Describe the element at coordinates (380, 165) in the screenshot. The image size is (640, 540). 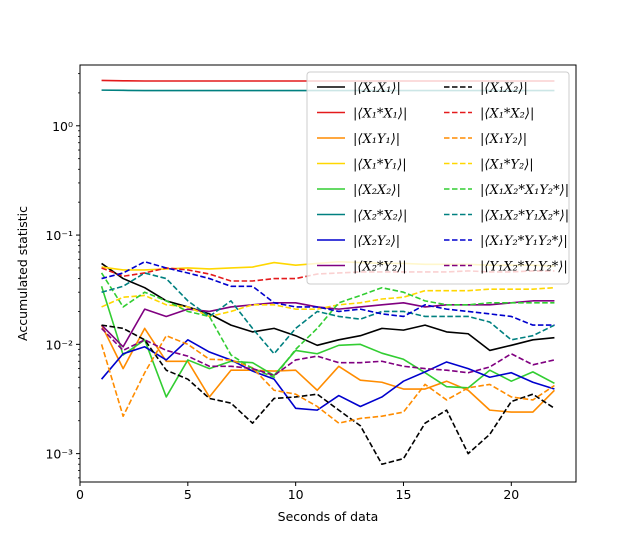
I see `legend-entry-label: |⟨X₁*Y₁⟩|` at that location.